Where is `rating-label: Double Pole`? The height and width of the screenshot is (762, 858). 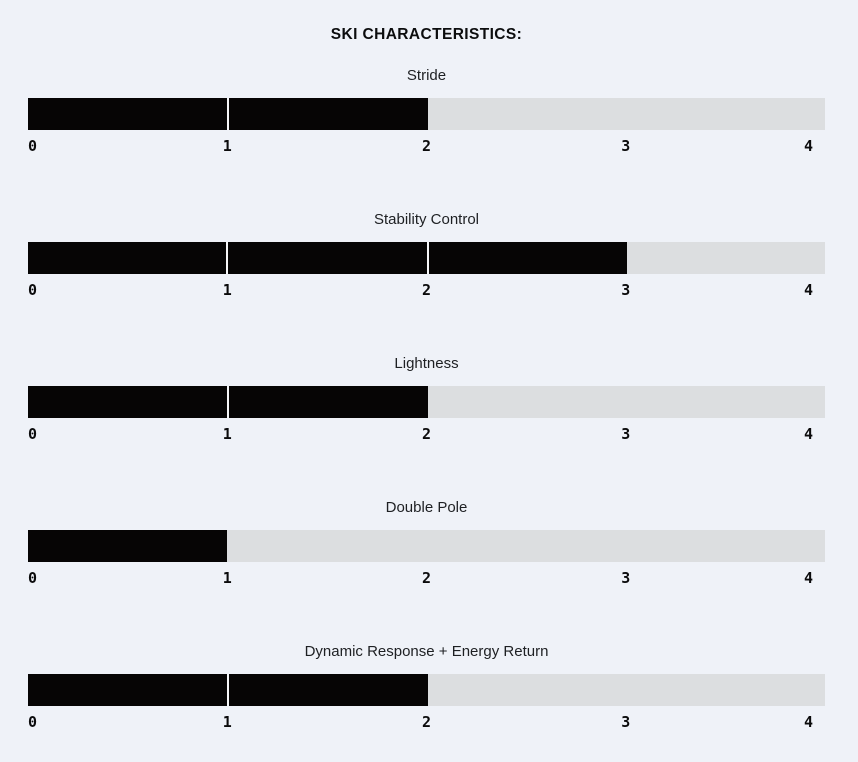 rating-label: Double Pole is located at coordinates (426, 507).